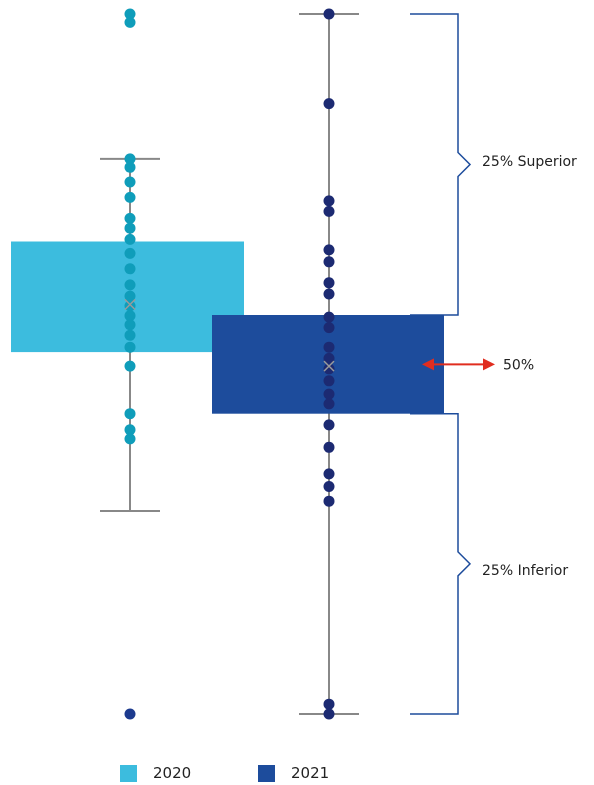 This screenshot has height=785, width=594. I want to click on arrow-head-right, so click(489, 364).